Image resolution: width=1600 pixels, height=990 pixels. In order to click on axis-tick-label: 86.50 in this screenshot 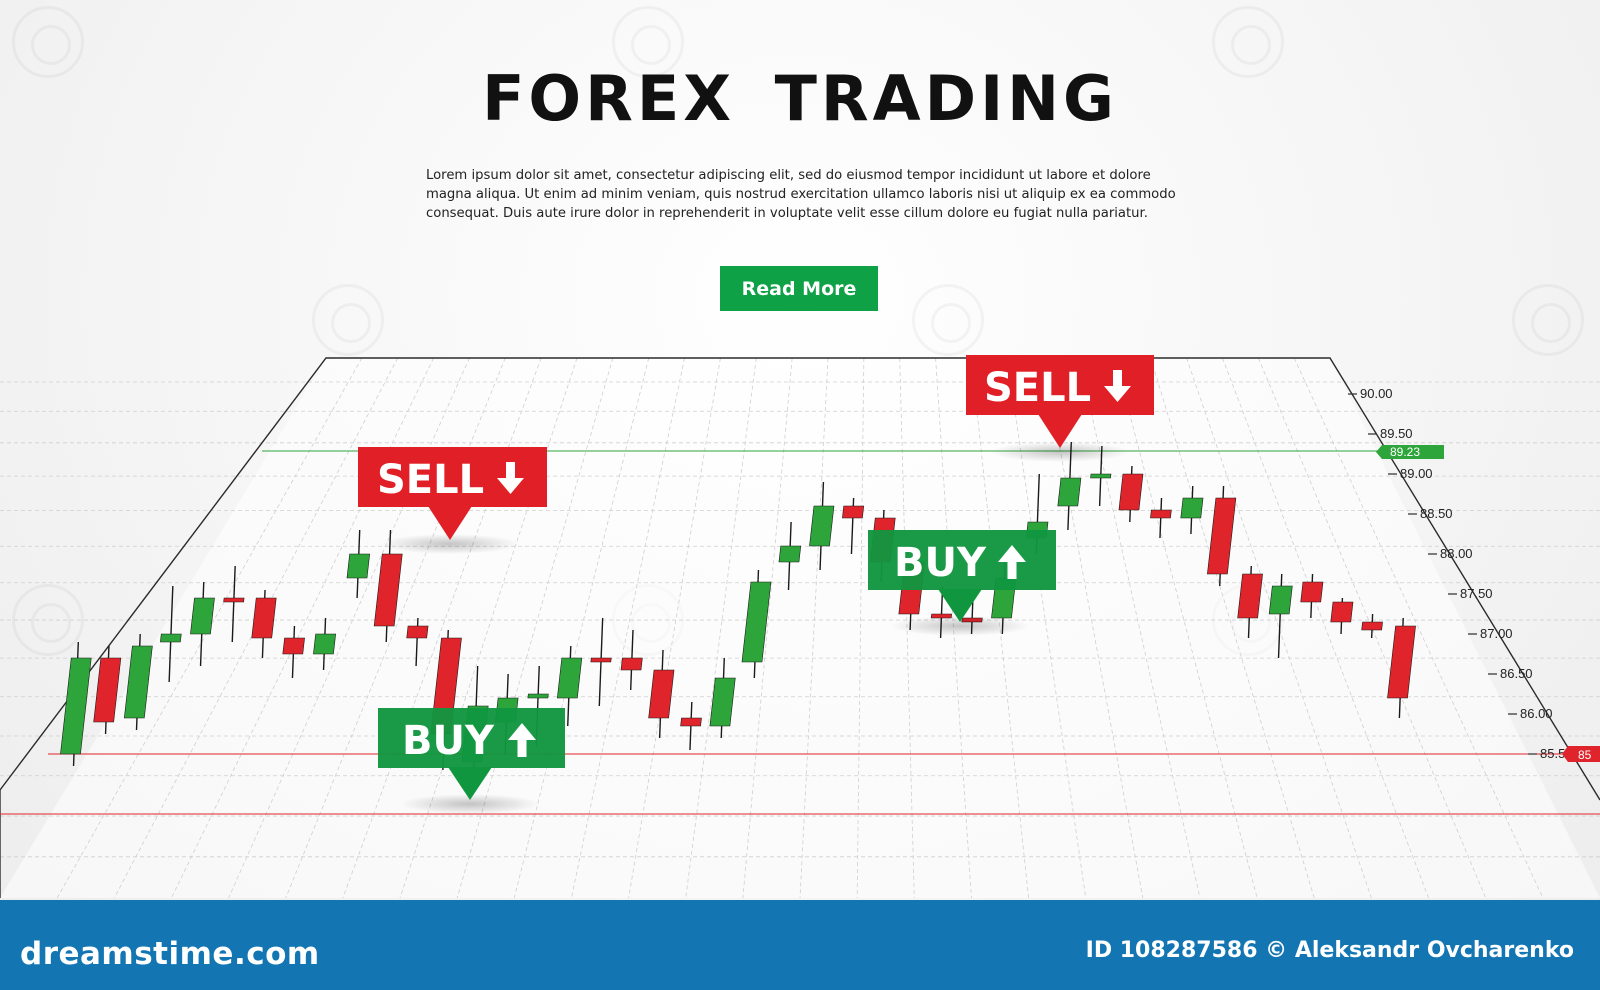, I will do `click(1516, 673)`.